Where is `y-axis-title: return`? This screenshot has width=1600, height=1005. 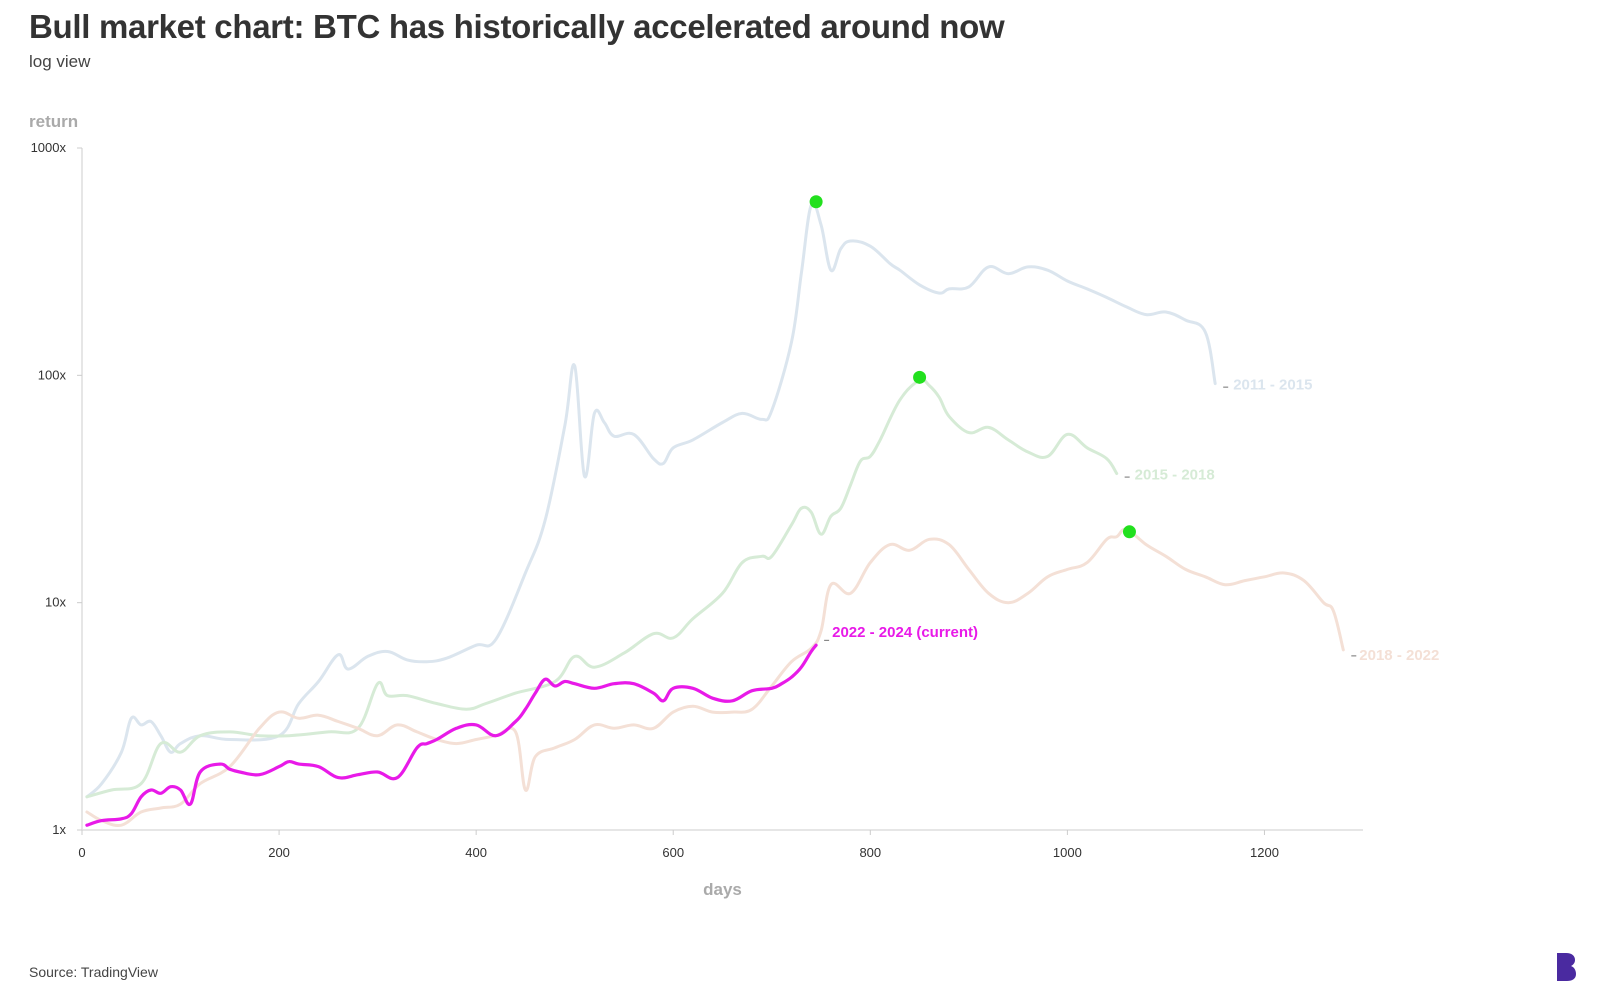
y-axis-title: return is located at coordinates (53, 121).